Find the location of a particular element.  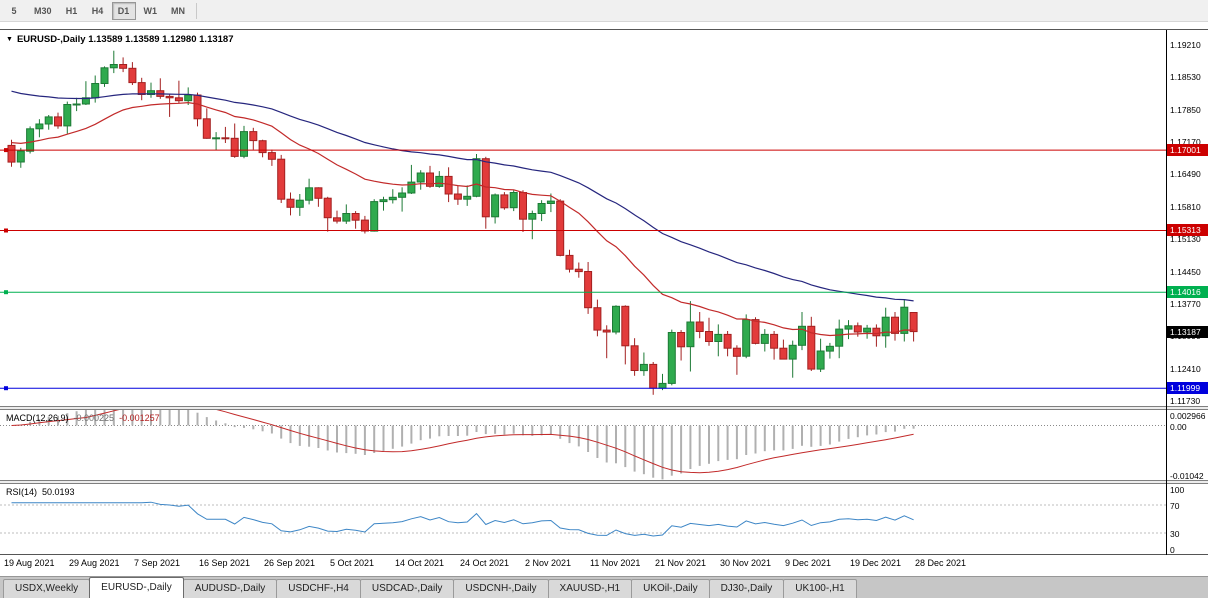

rsi-panel: RSI(14) 50.0193 is located at coordinates (583, 519).